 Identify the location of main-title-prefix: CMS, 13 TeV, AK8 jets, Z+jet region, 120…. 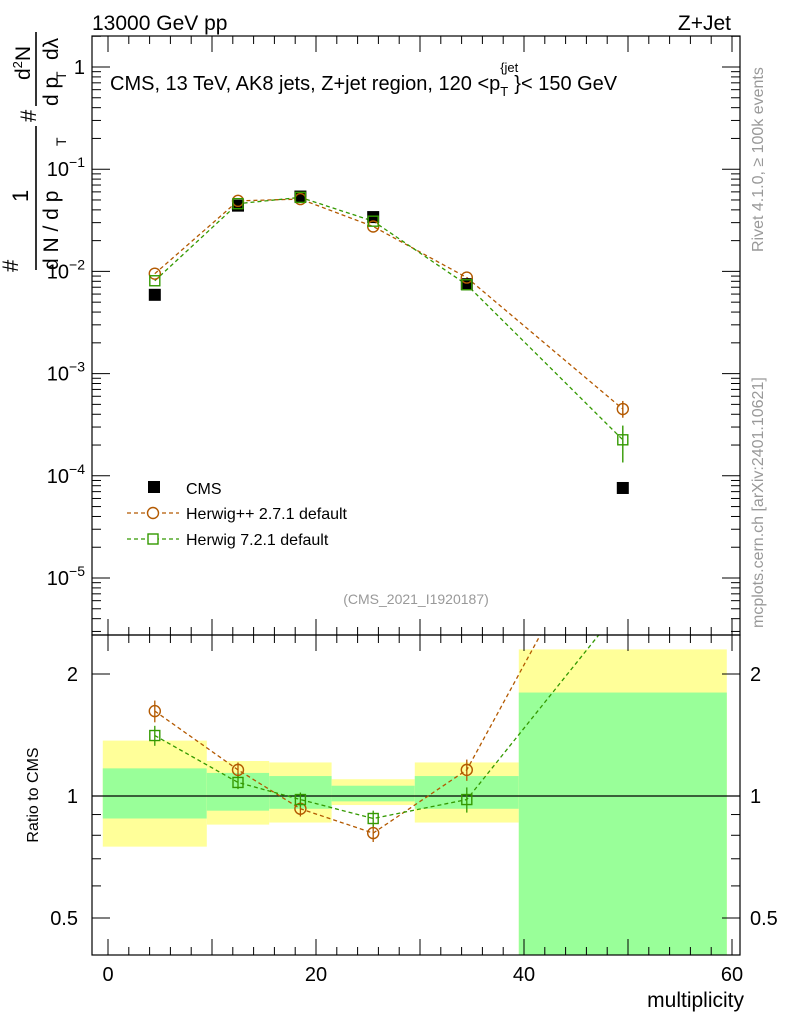
(305, 84).